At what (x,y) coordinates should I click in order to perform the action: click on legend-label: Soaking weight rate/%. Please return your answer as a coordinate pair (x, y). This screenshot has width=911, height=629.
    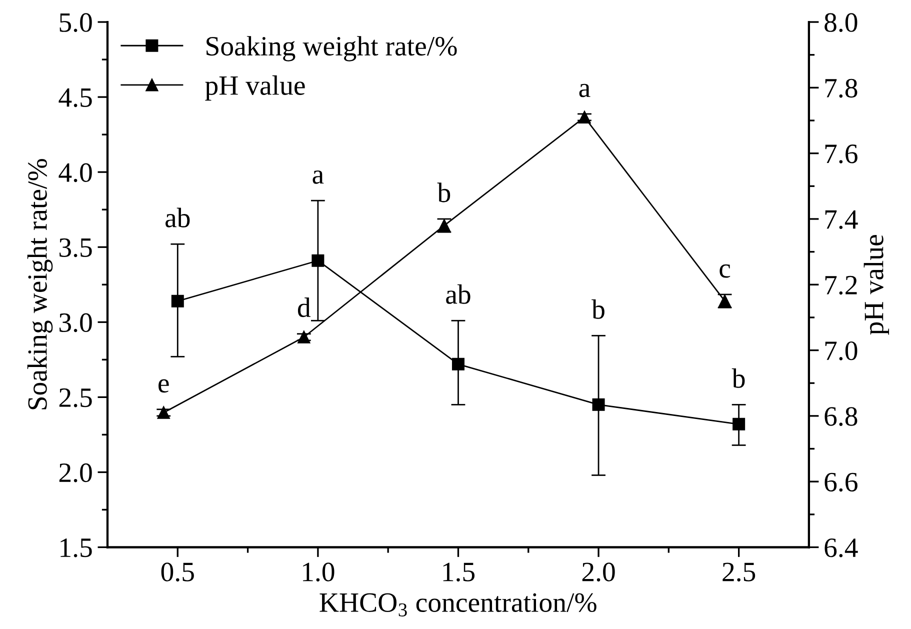
    Looking at the image, I should click on (331, 49).